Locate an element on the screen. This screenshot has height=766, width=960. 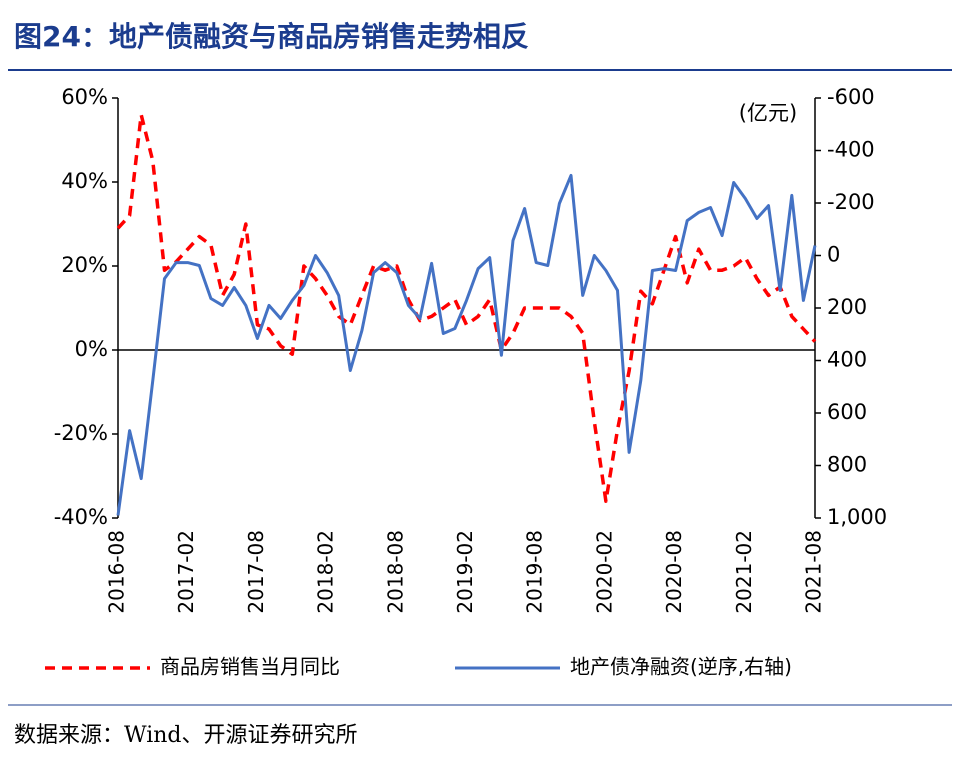
x-tick-label: 2017-02 is located at coordinates (186, 572).